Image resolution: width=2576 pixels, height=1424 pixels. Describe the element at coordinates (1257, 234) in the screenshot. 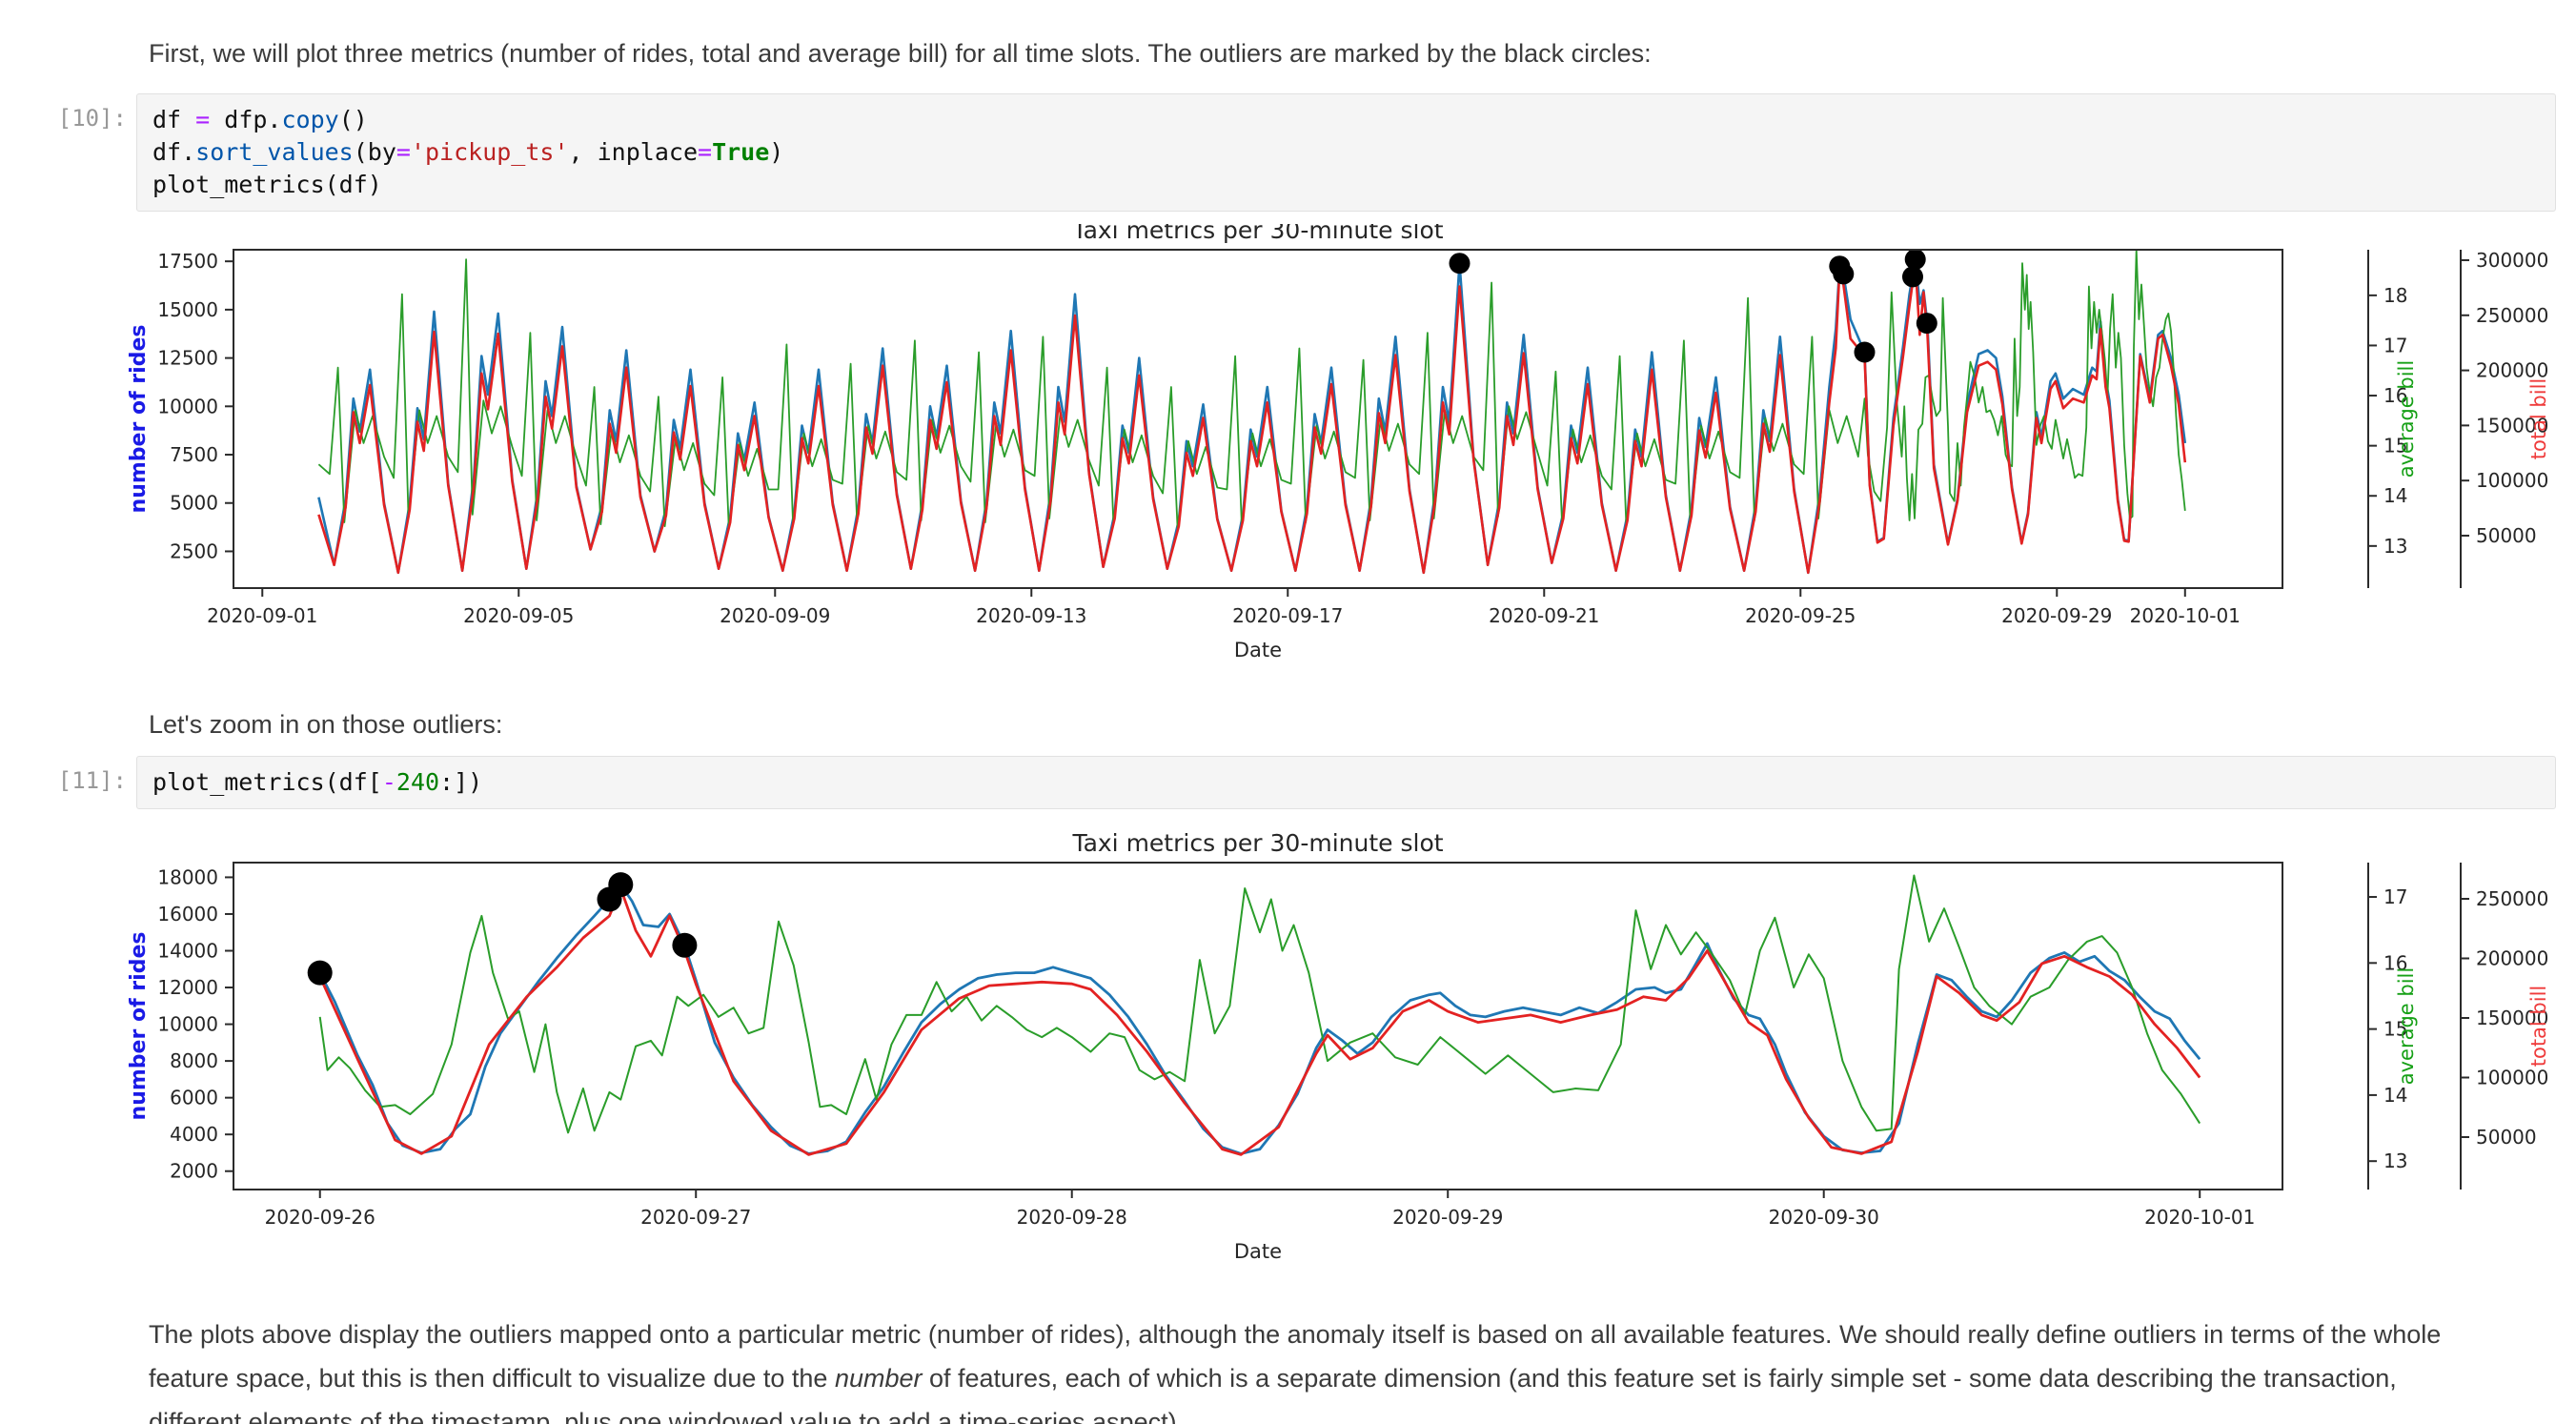

I see `chart-title: Taxi metrics per 30-minute slot` at that location.